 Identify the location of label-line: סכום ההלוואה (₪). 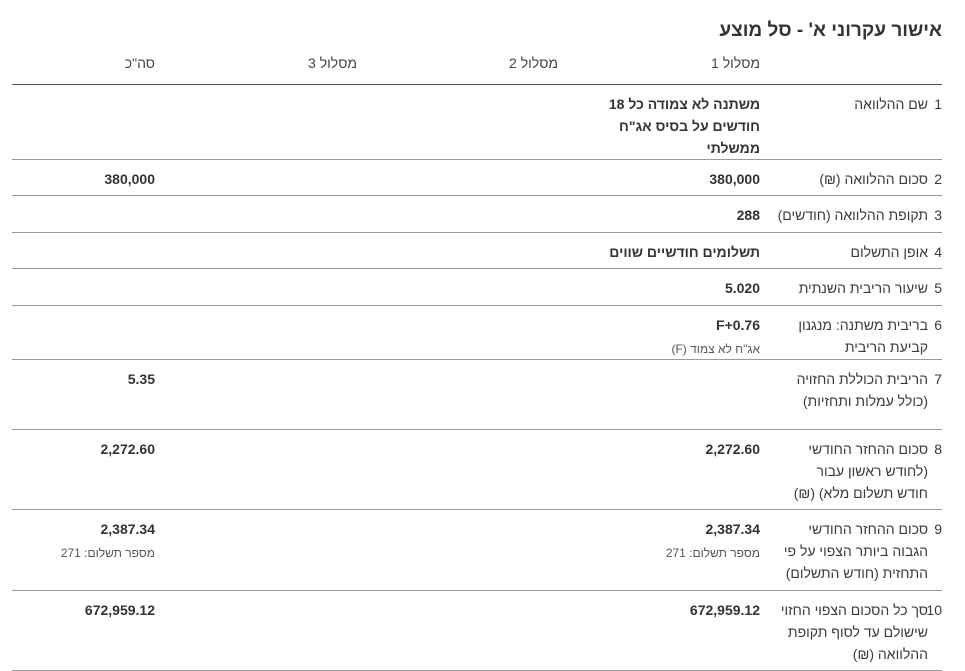
(873, 179).